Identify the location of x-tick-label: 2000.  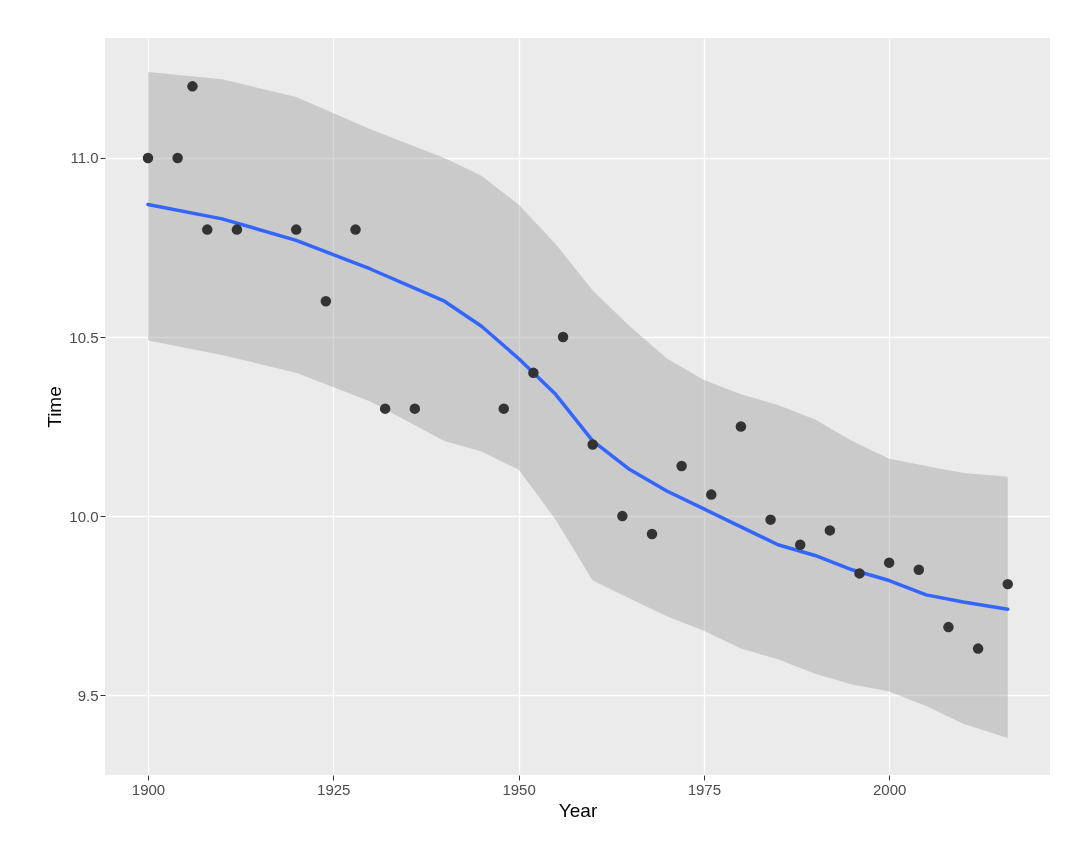
(889, 789).